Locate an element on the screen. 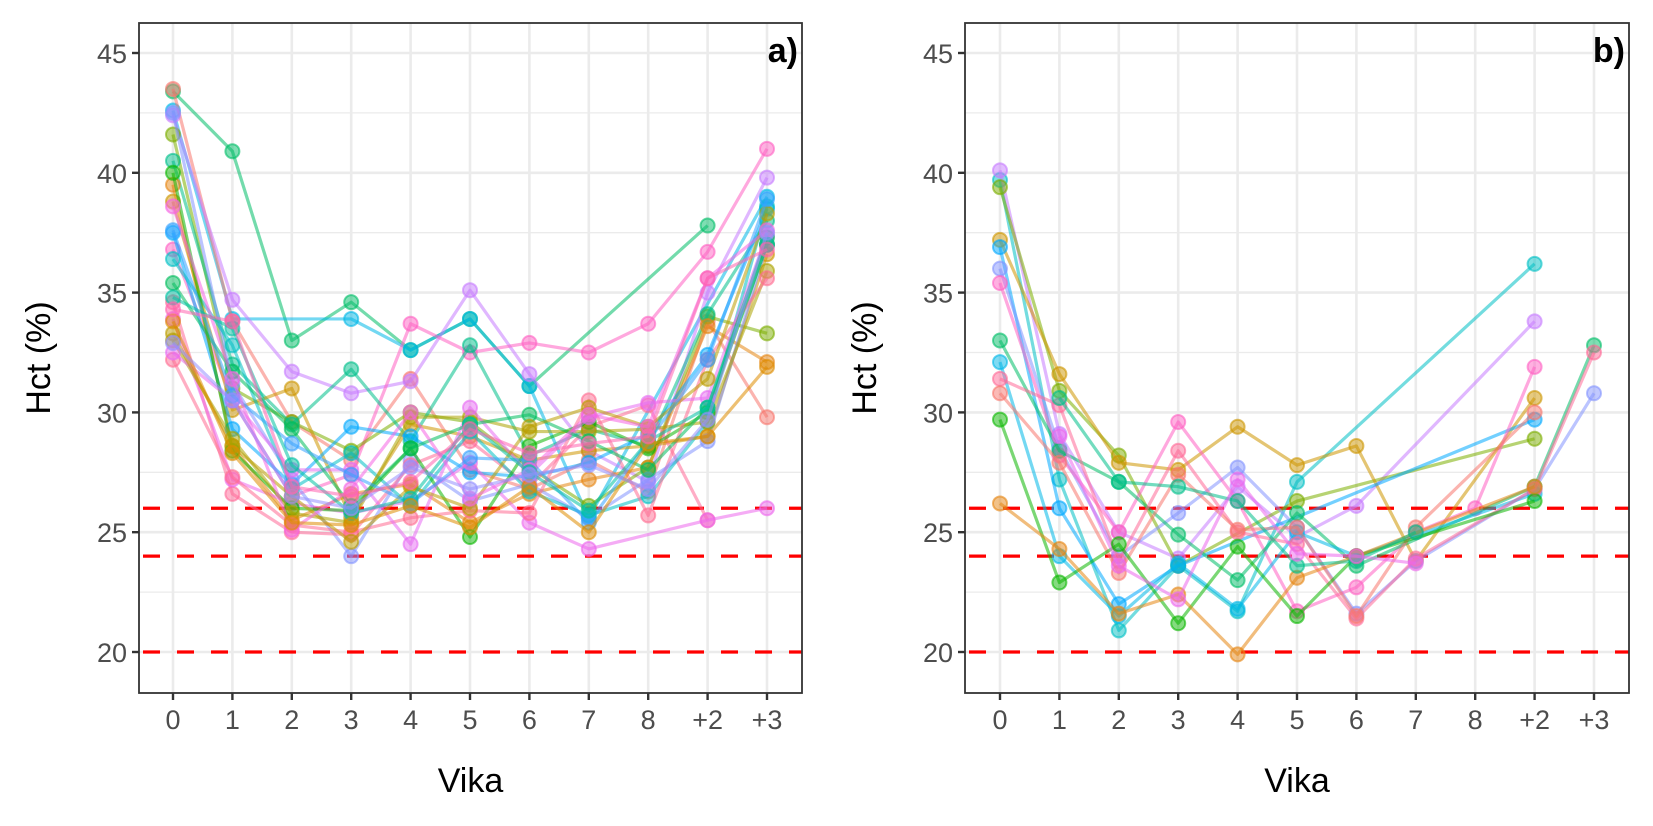 The image size is (1653, 826). x-tick-label: 2 is located at coordinates (1118, 720).